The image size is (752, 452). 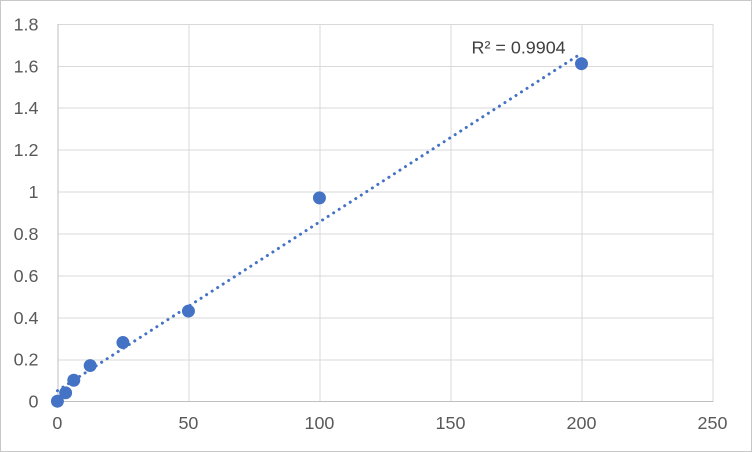 I want to click on y-tick-label: 1.4, so click(x=26, y=108).